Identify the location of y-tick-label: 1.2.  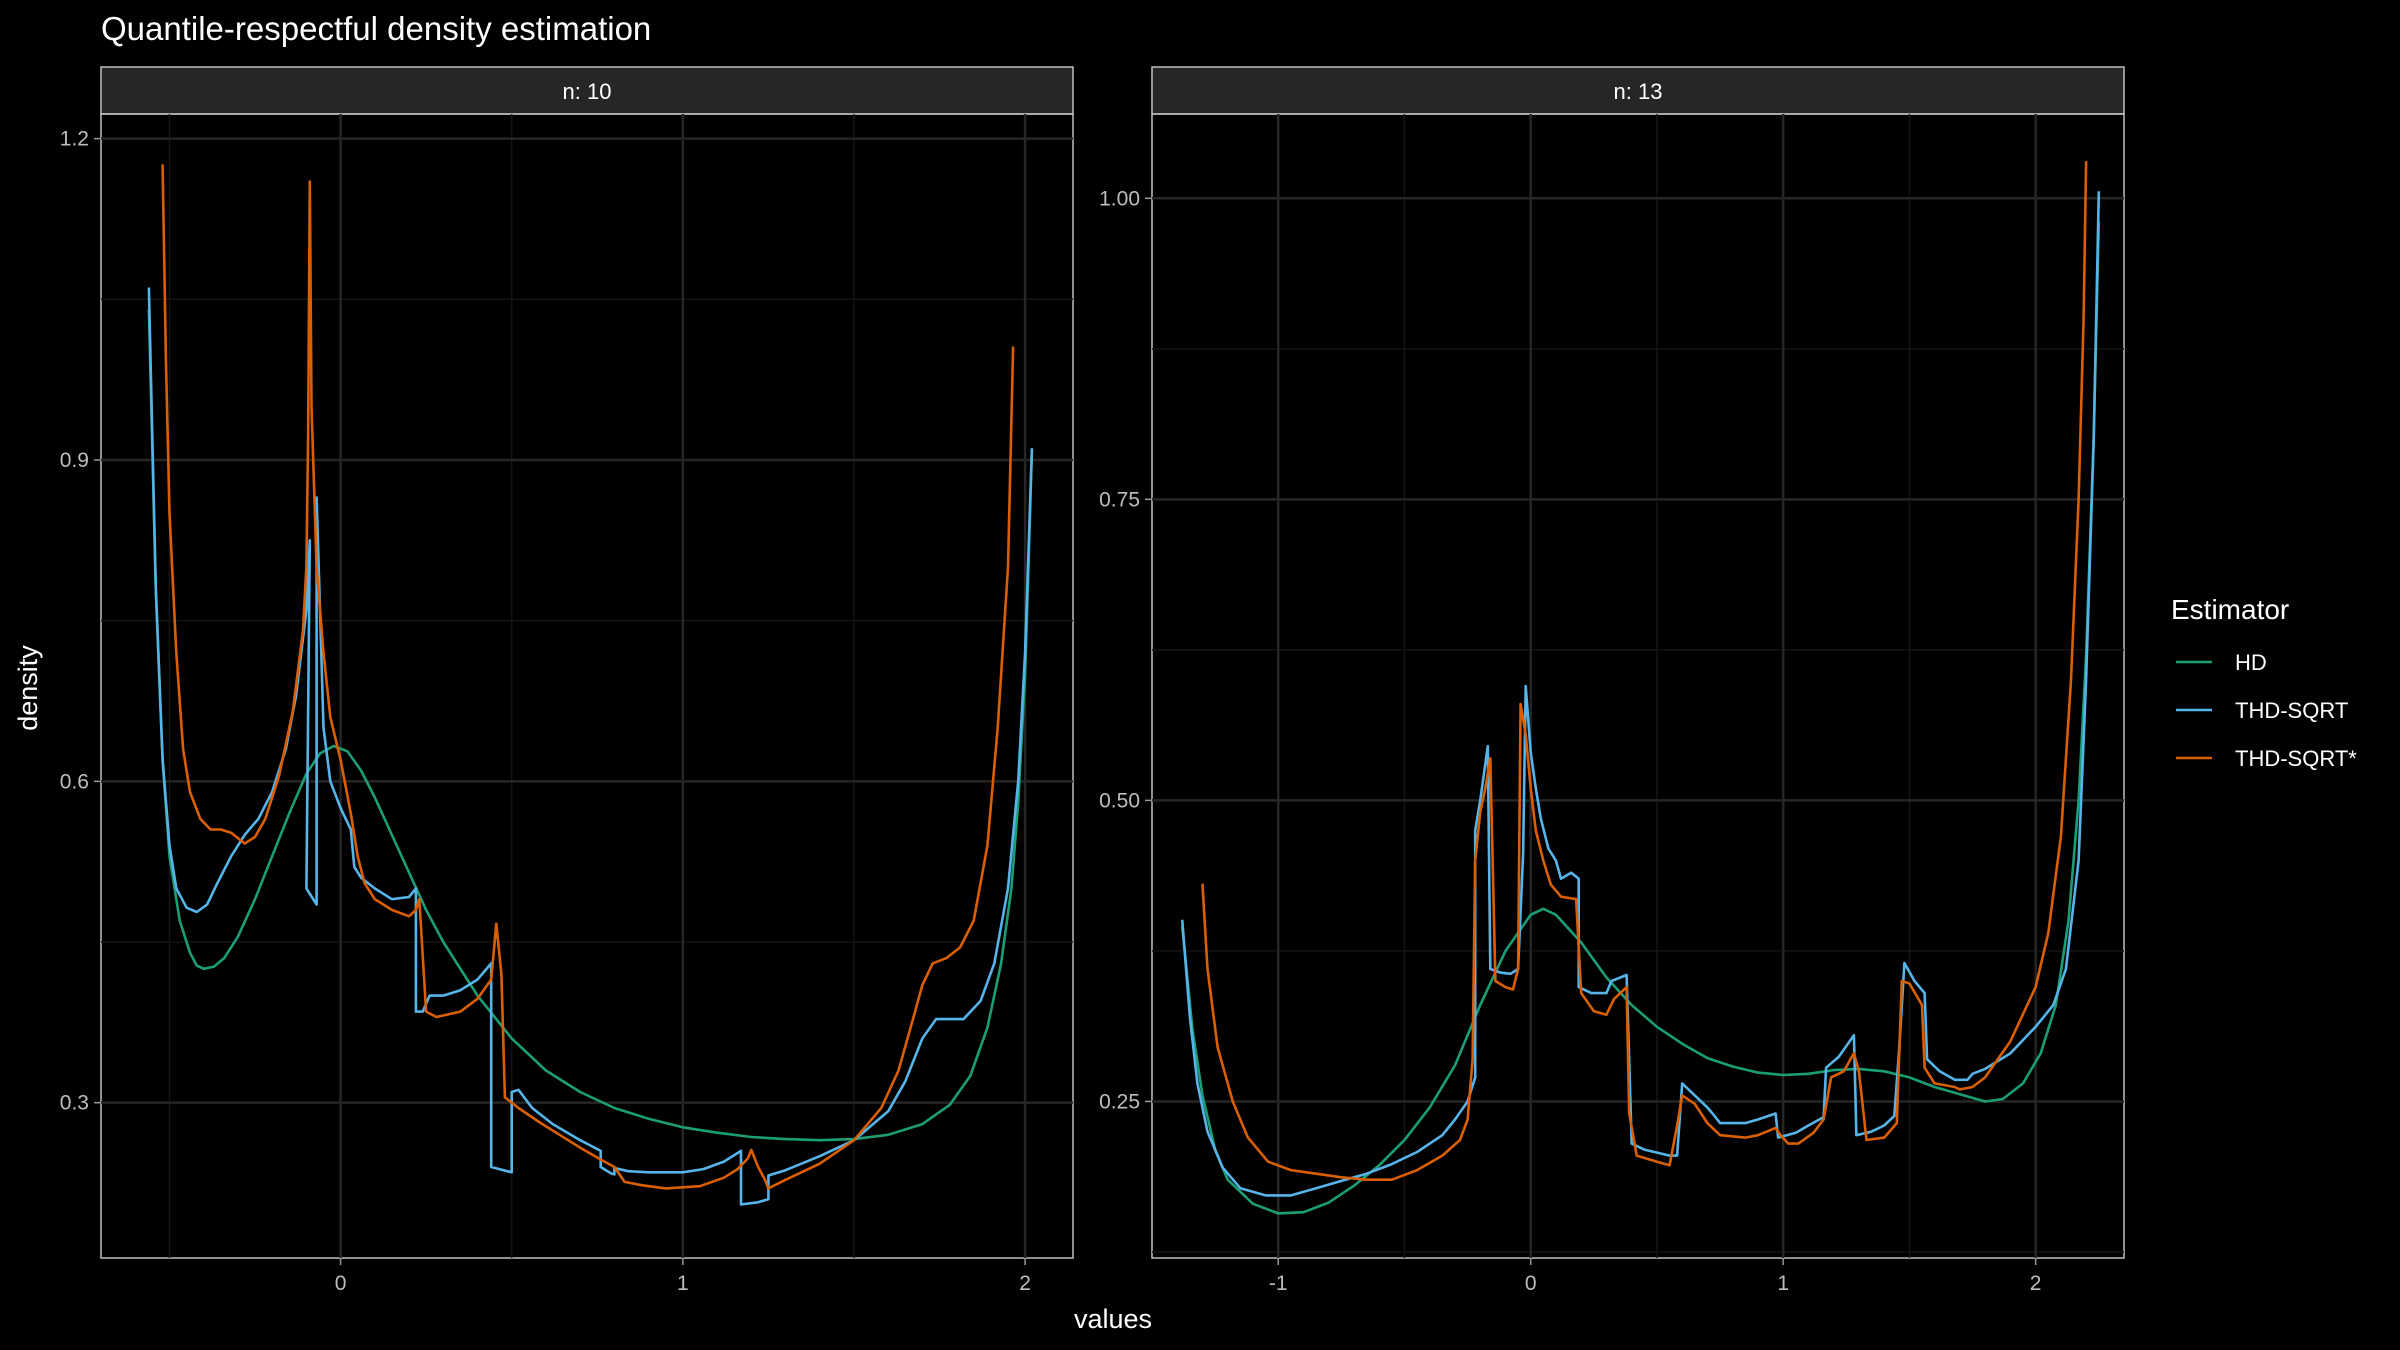
(74, 139).